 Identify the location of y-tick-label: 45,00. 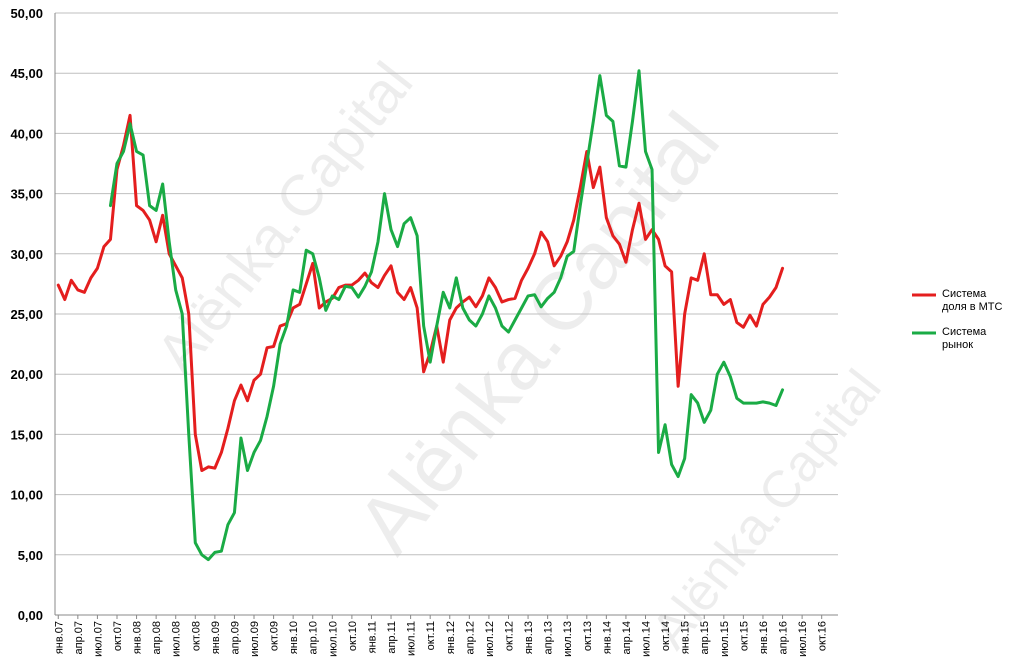
(26, 73).